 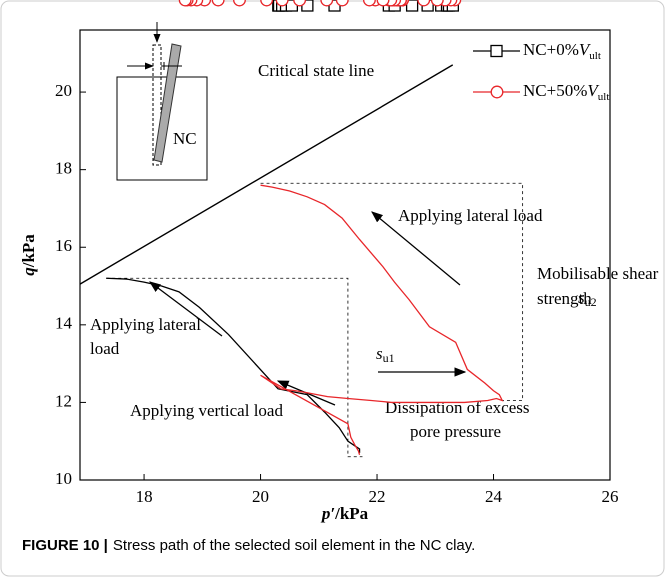 What do you see at coordinates (455, 431) in the screenshot?
I see `annotation: pore pressure` at bounding box center [455, 431].